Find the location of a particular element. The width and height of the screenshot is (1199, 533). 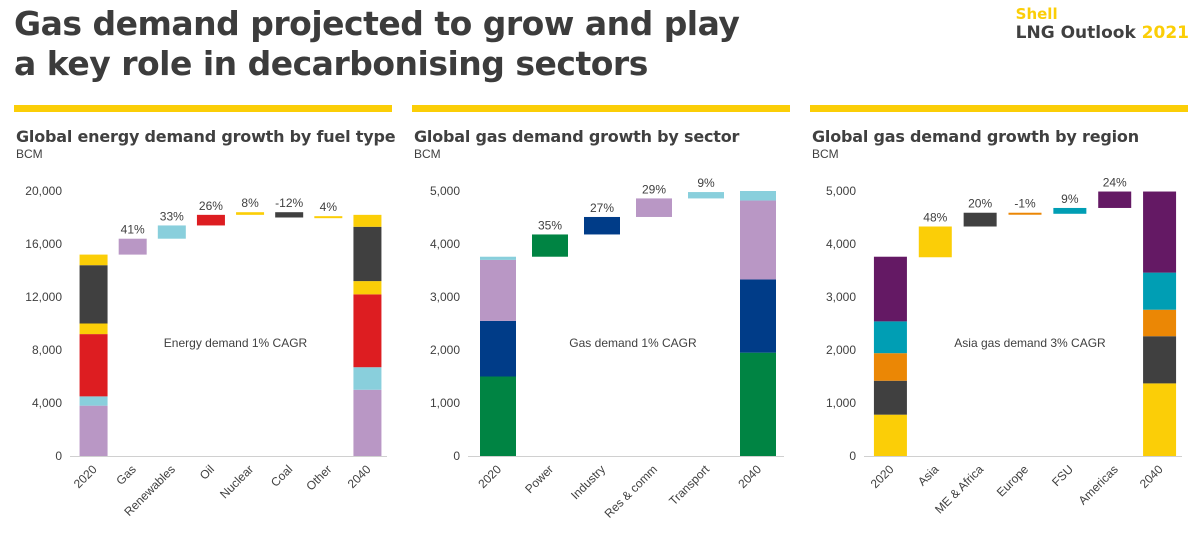

bar-segment-2020-power is located at coordinates (498, 416).